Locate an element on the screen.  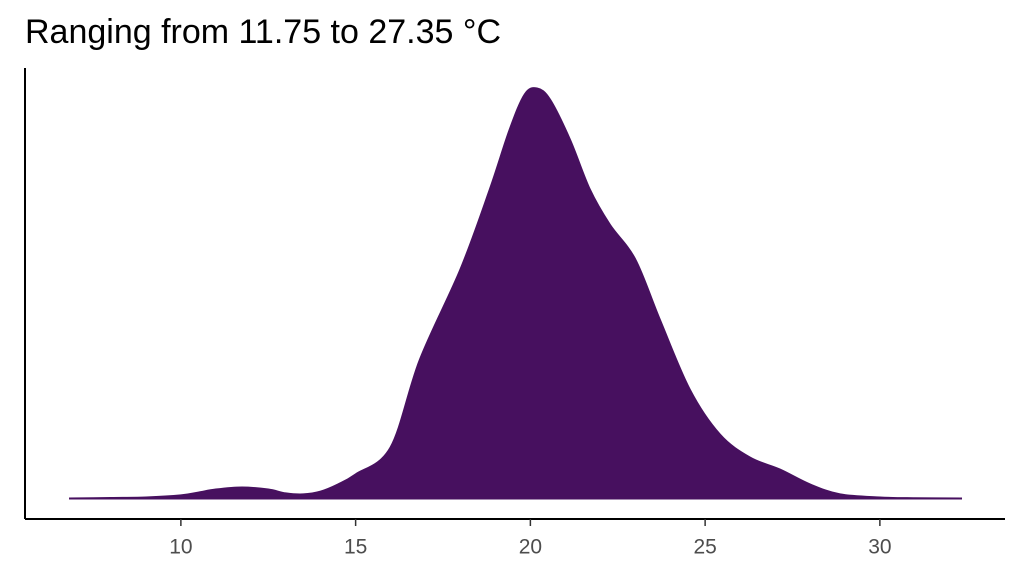
chart-title: Ranging from 11.75 to 27.35 °C is located at coordinates (263, 32).